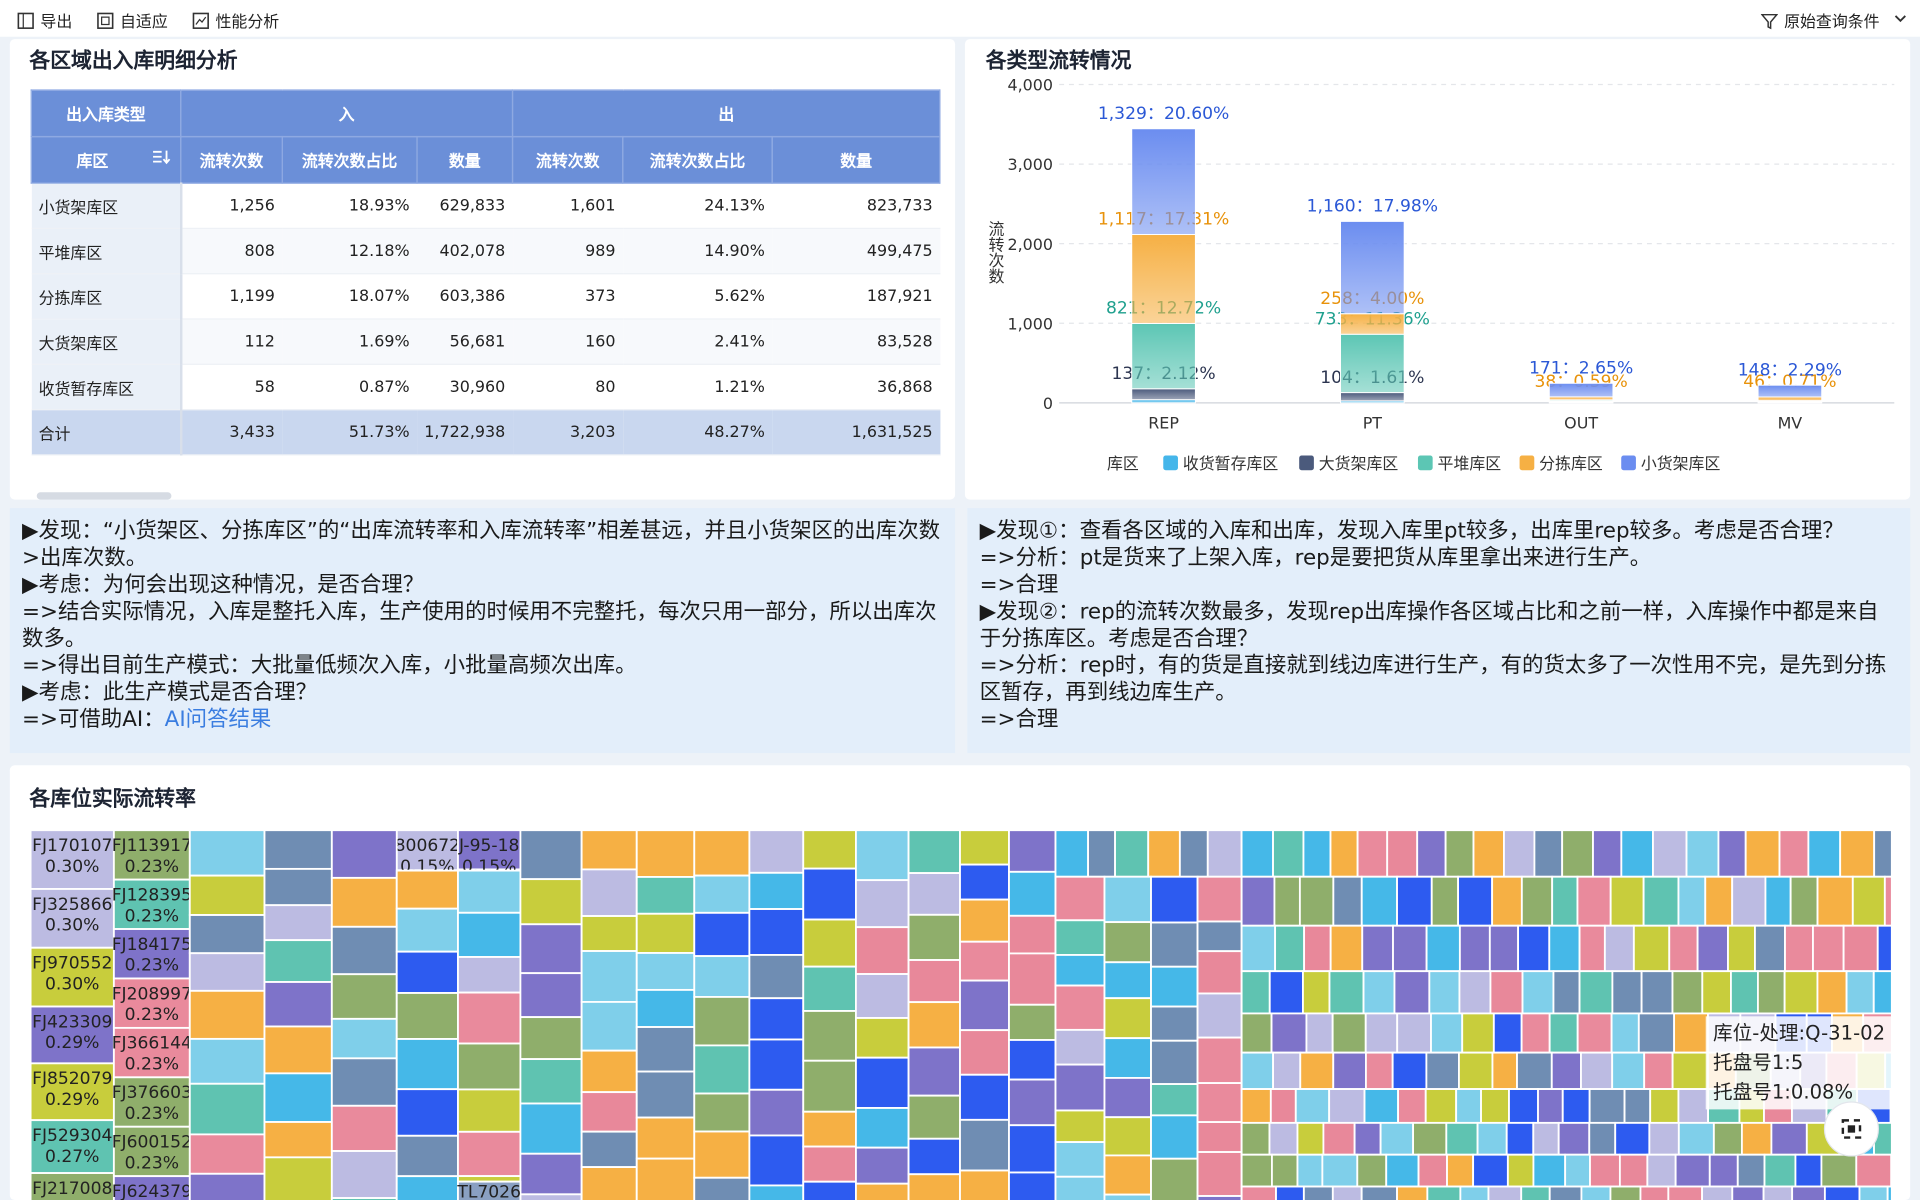 This screenshot has height=1200, width=1920. I want to click on y-tick-label: 3,000, so click(1031, 164).